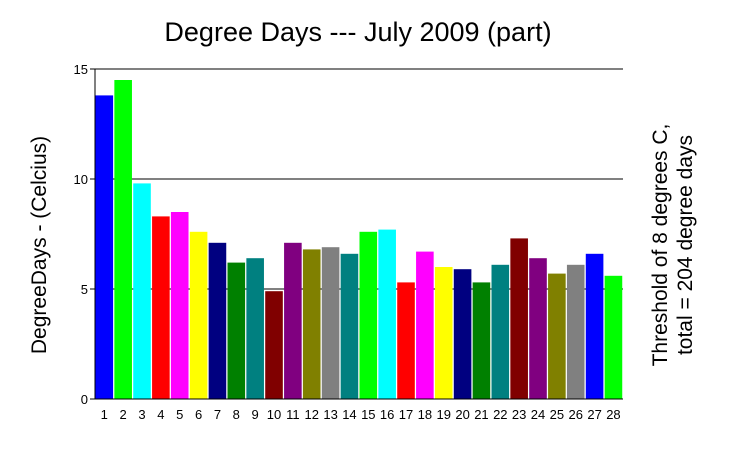 This screenshot has height=449, width=735. I want to click on x-tick-label: 25, so click(557, 414).